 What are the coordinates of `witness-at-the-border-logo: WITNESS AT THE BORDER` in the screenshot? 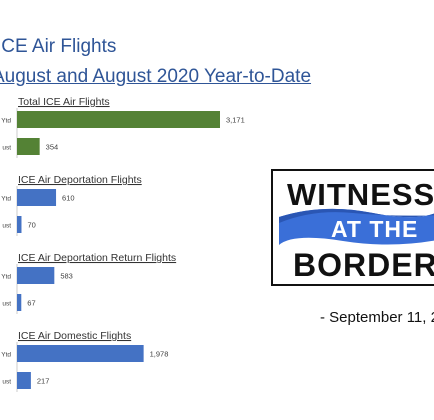 It's located at (352, 227).